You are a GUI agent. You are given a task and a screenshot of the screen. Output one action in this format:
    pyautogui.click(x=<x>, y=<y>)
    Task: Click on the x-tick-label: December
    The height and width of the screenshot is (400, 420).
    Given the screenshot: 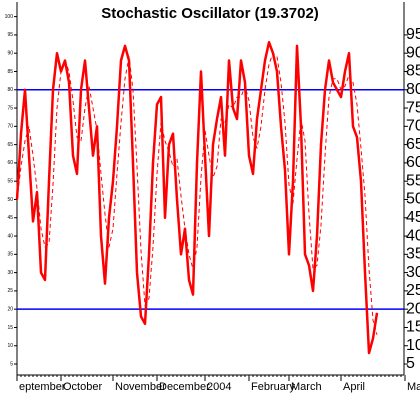 What is the action you would take?
    pyautogui.click(x=184, y=387)
    